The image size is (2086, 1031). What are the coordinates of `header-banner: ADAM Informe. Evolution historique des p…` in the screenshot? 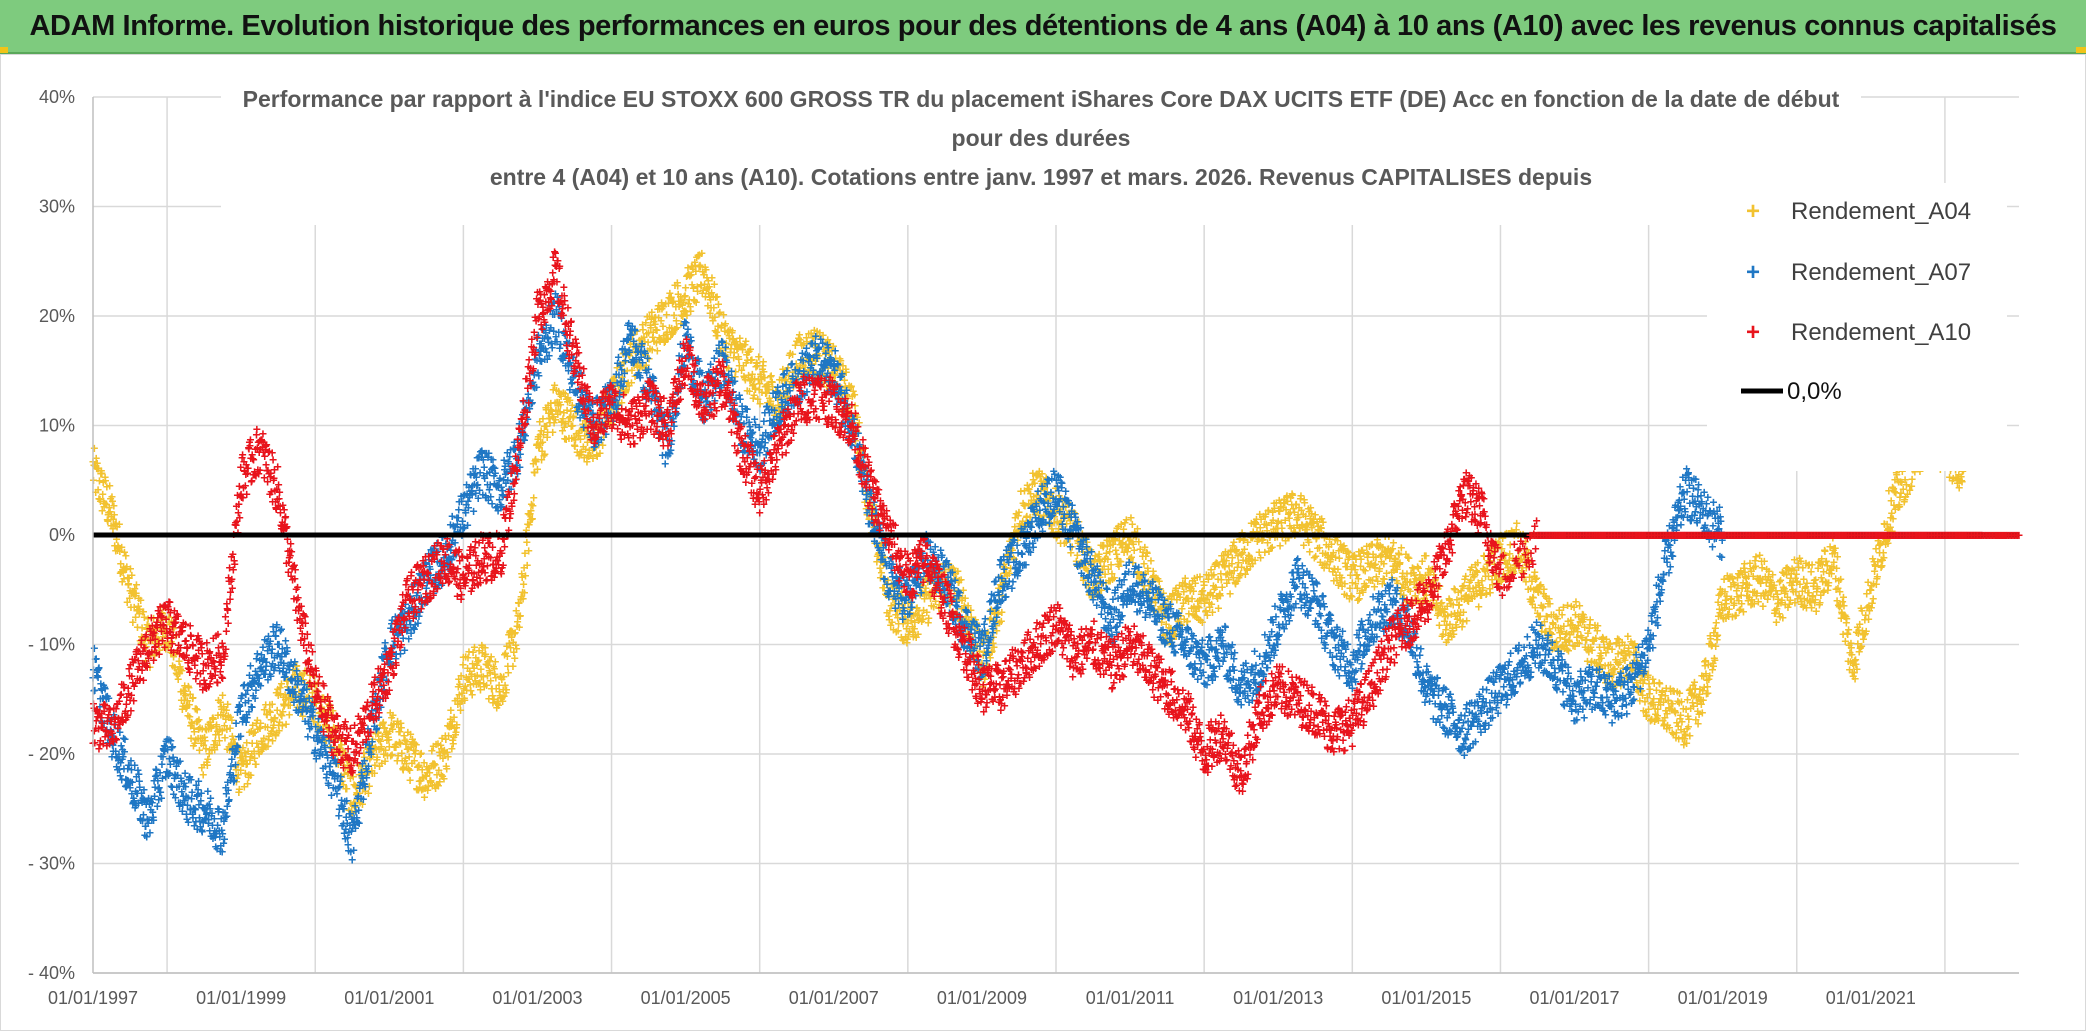 It's located at (1043, 27).